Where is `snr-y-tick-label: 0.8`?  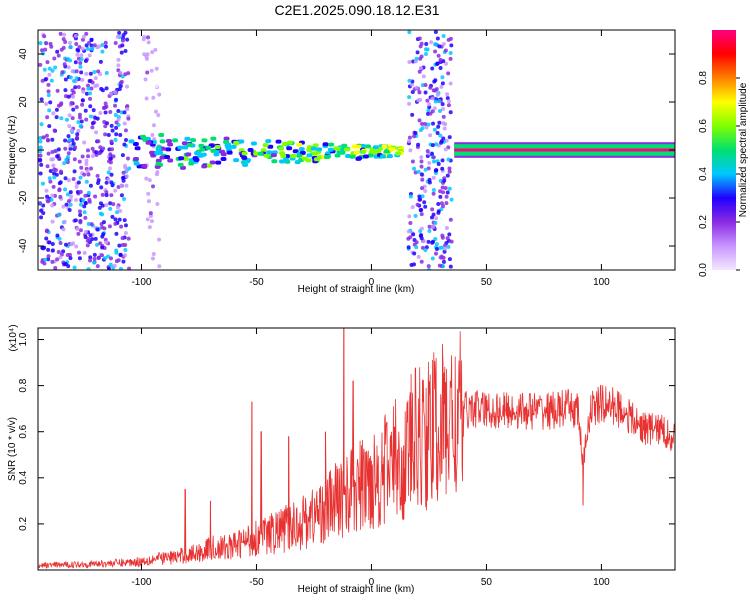
snr-y-tick-label: 0.8 is located at coordinates (23, 385).